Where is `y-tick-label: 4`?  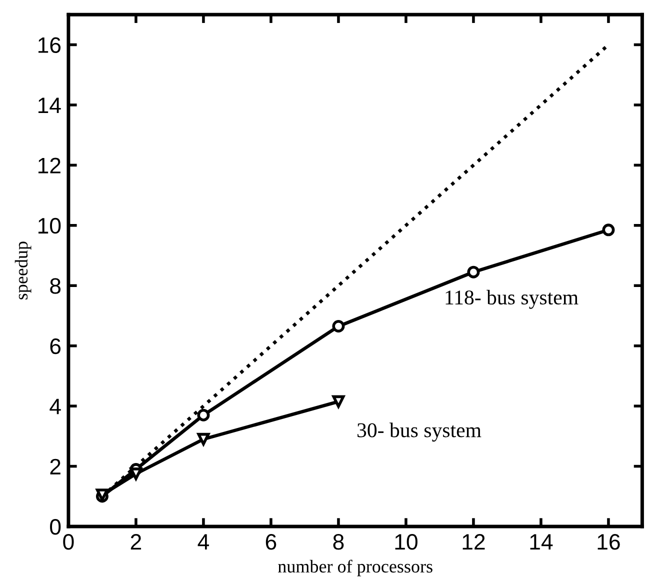
y-tick-label: 4 is located at coordinates (55, 406).